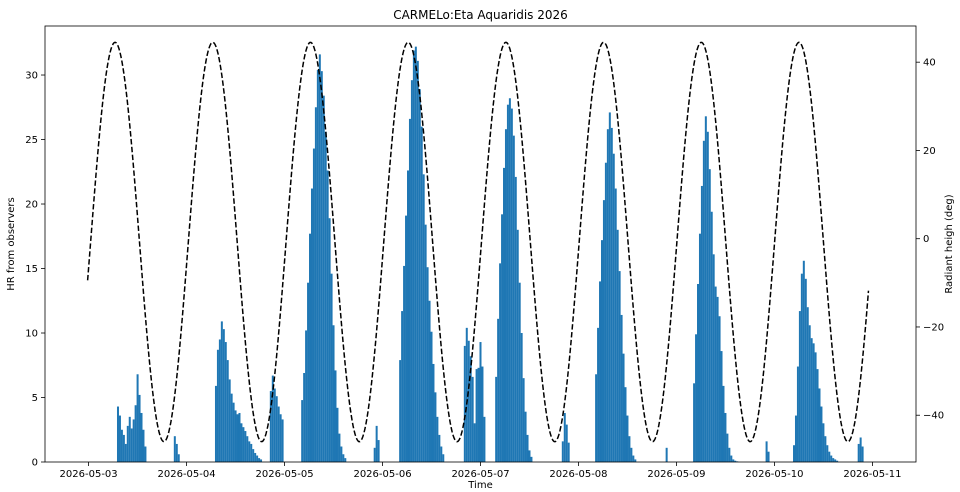  What do you see at coordinates (774, 474) in the screenshot?
I see `x-tick-label: 2026-05-10` at bounding box center [774, 474].